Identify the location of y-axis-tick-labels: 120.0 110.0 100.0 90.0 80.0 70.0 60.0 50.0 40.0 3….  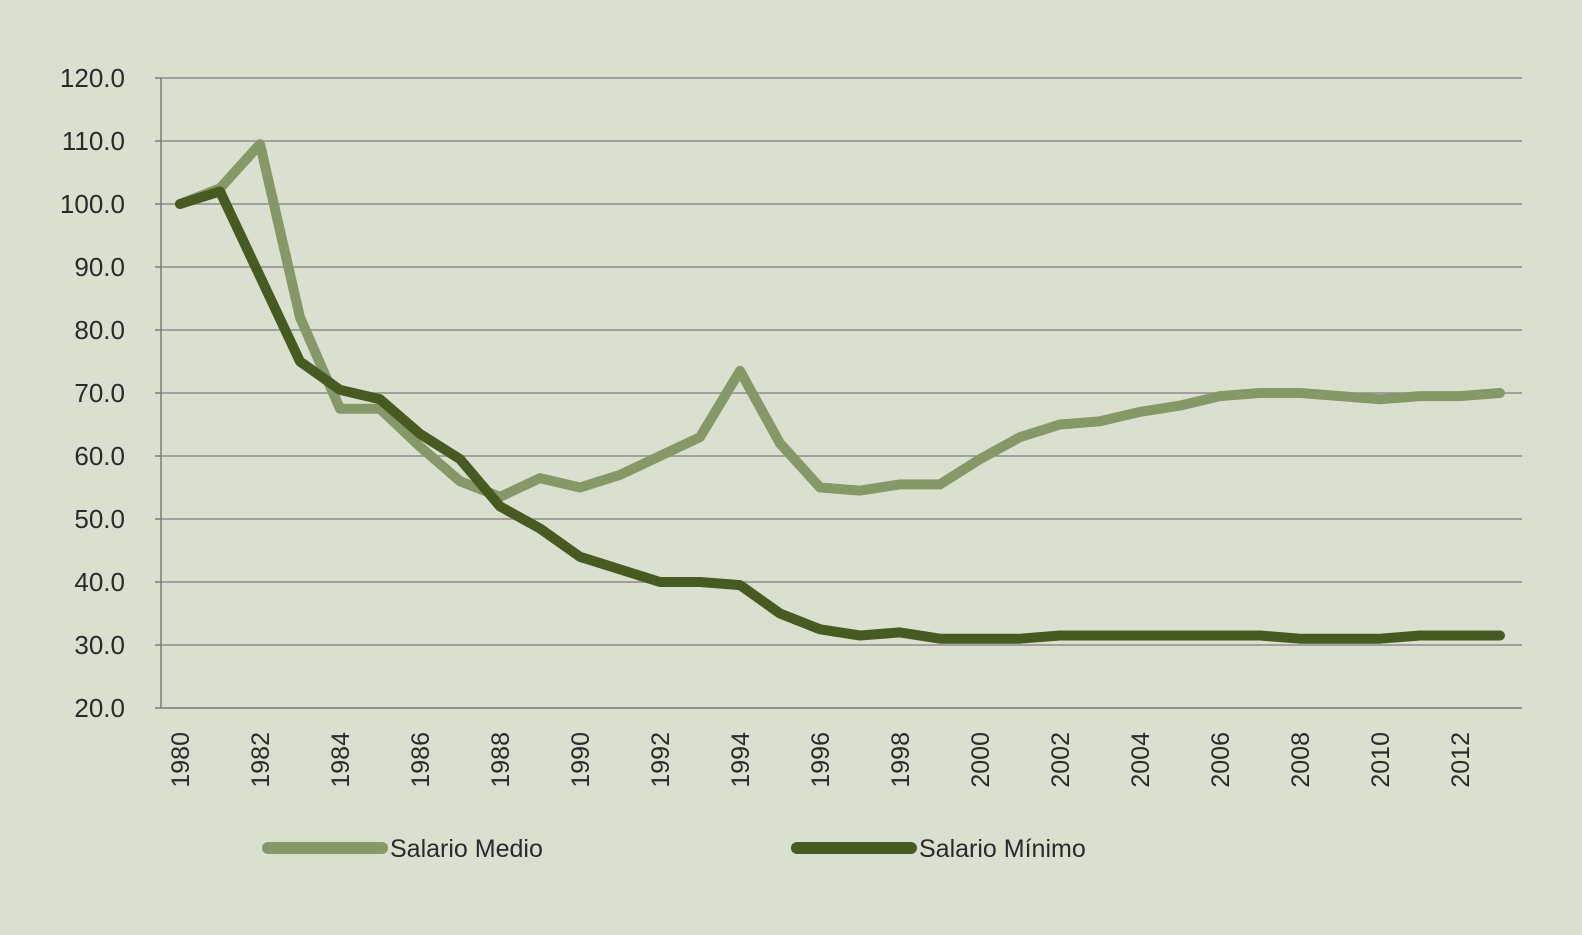
(92, 393).